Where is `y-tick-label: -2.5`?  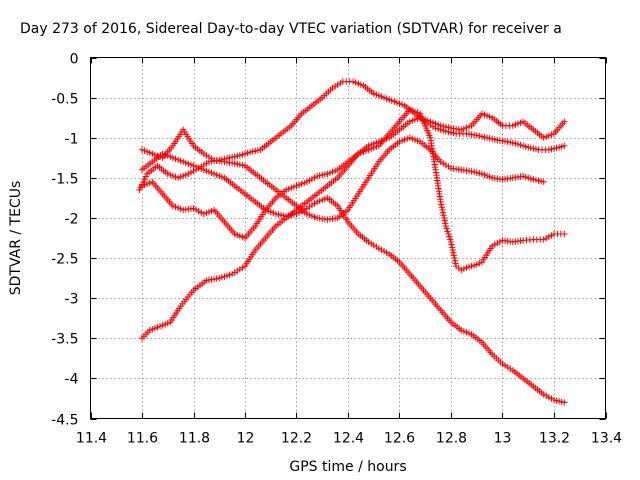 y-tick-label: -2.5 is located at coordinates (64, 260).